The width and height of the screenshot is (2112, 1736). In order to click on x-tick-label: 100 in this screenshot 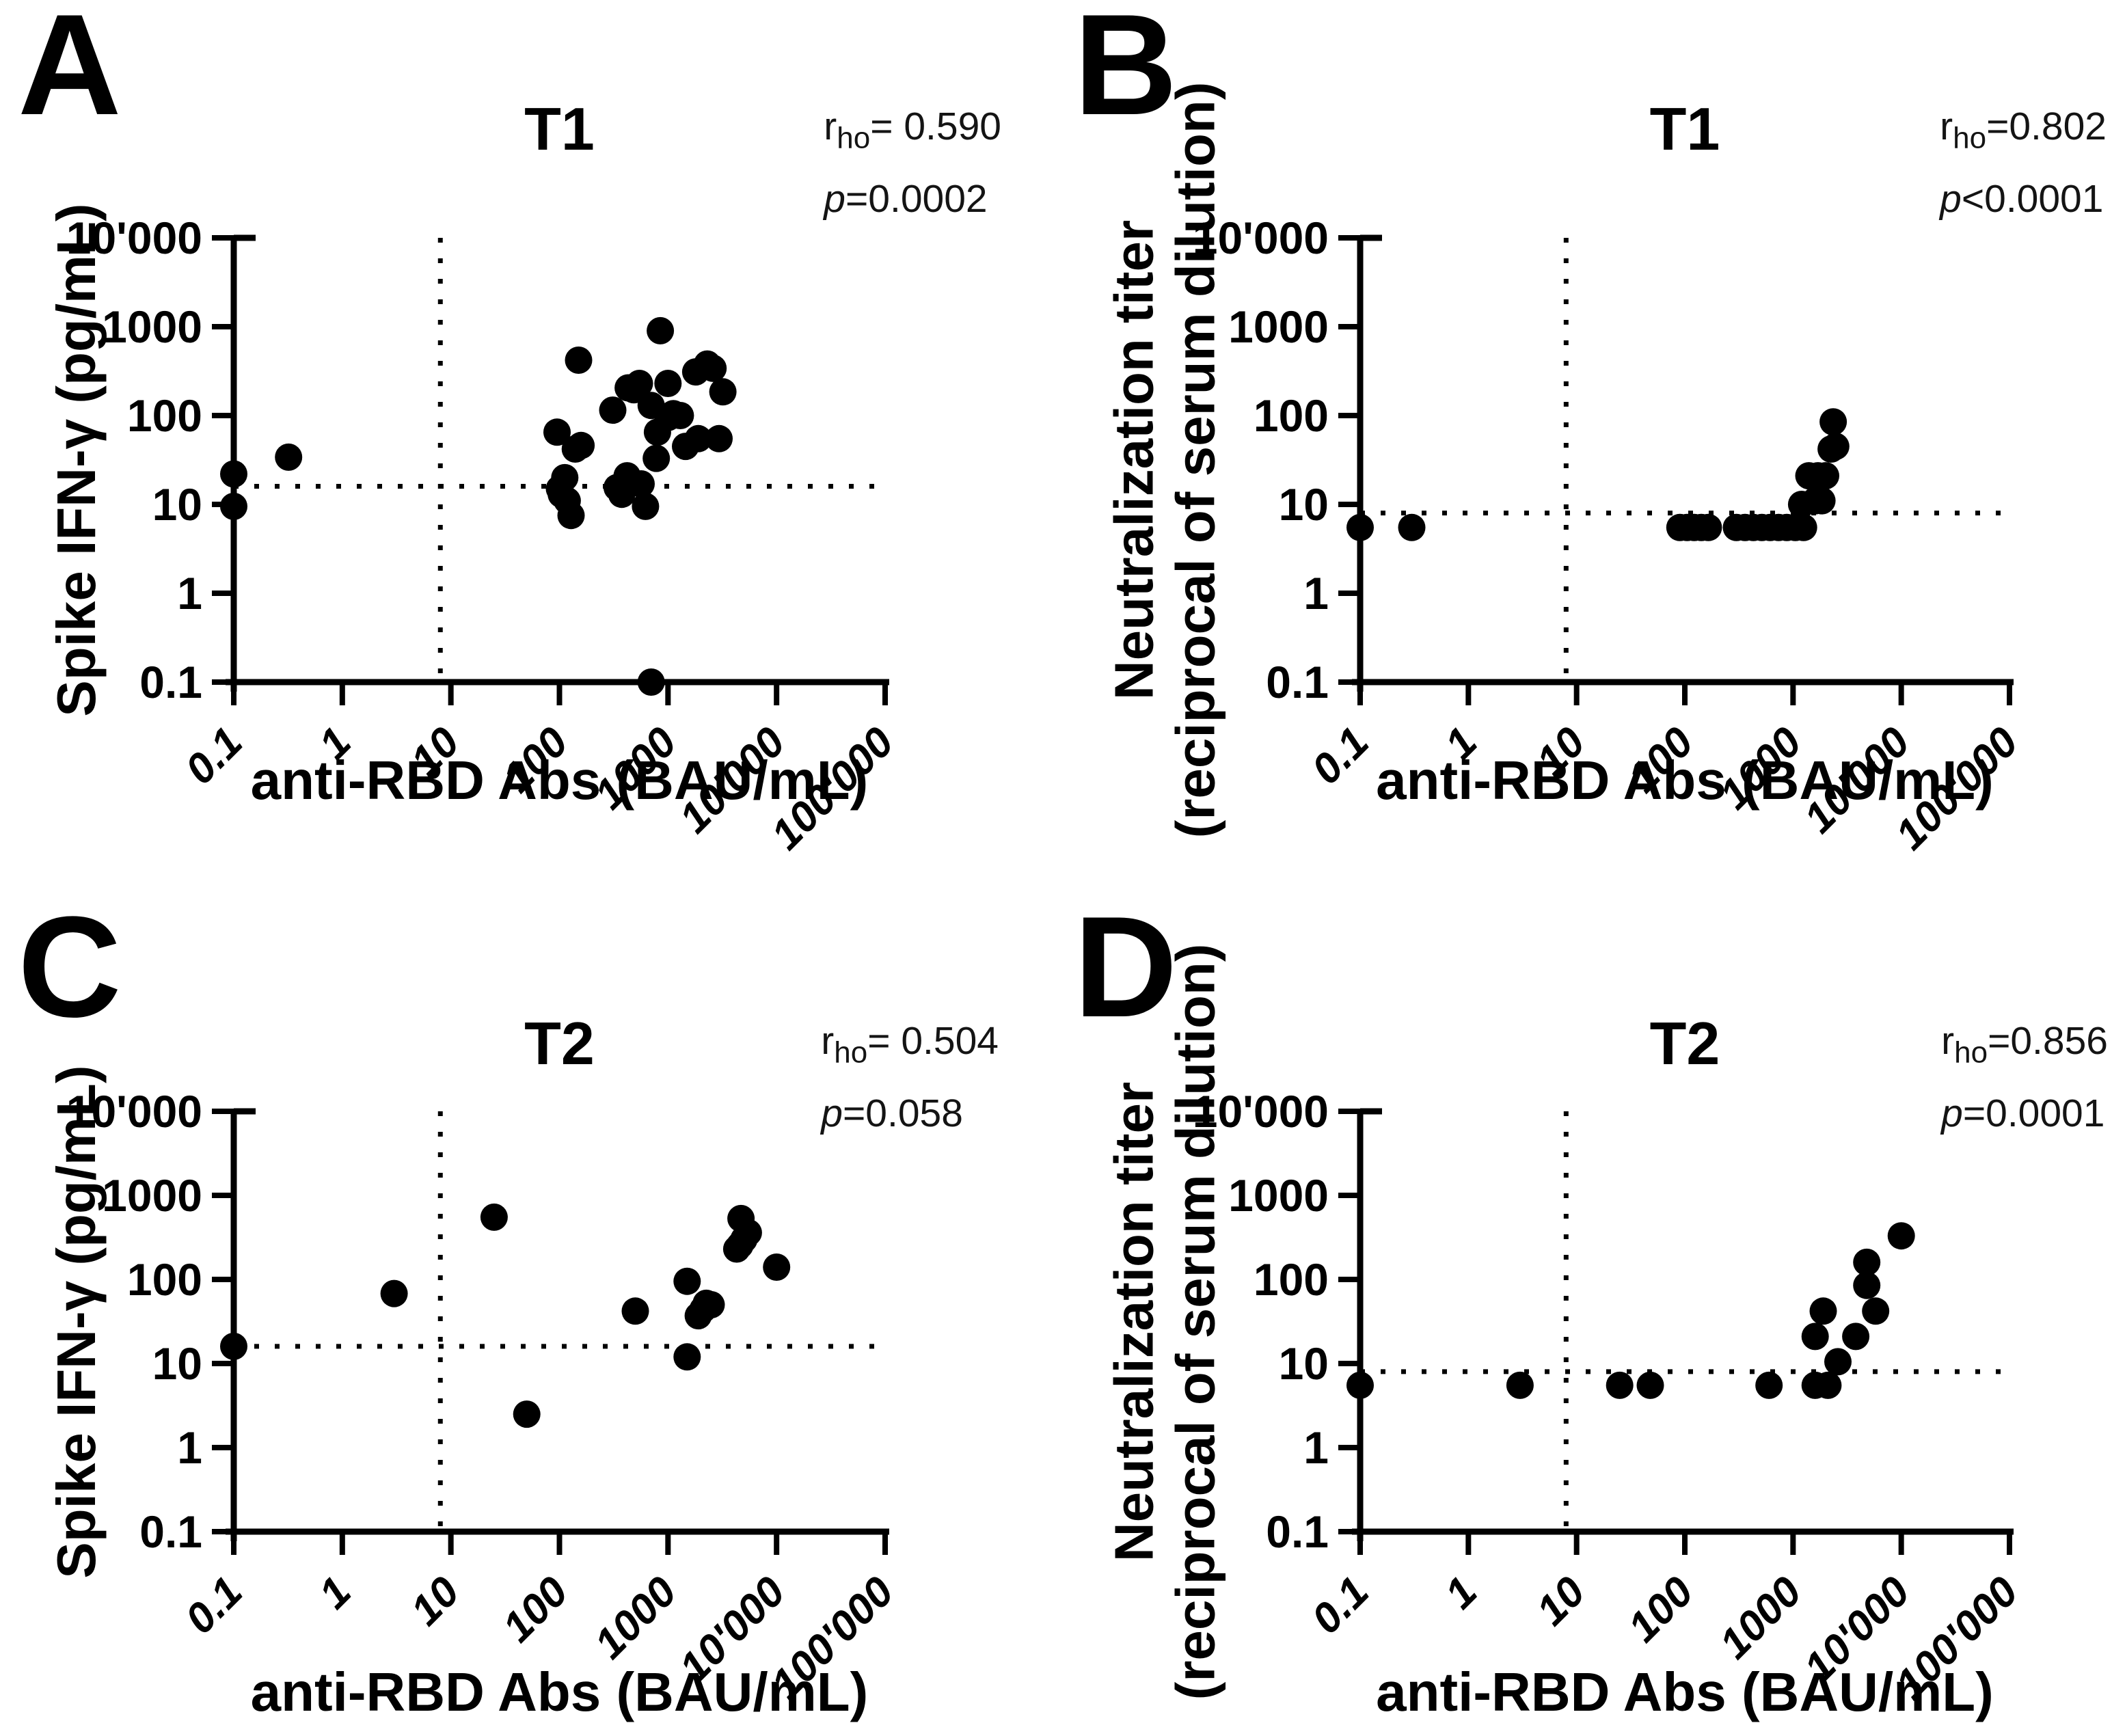, I will do `click(1661, 1609)`.